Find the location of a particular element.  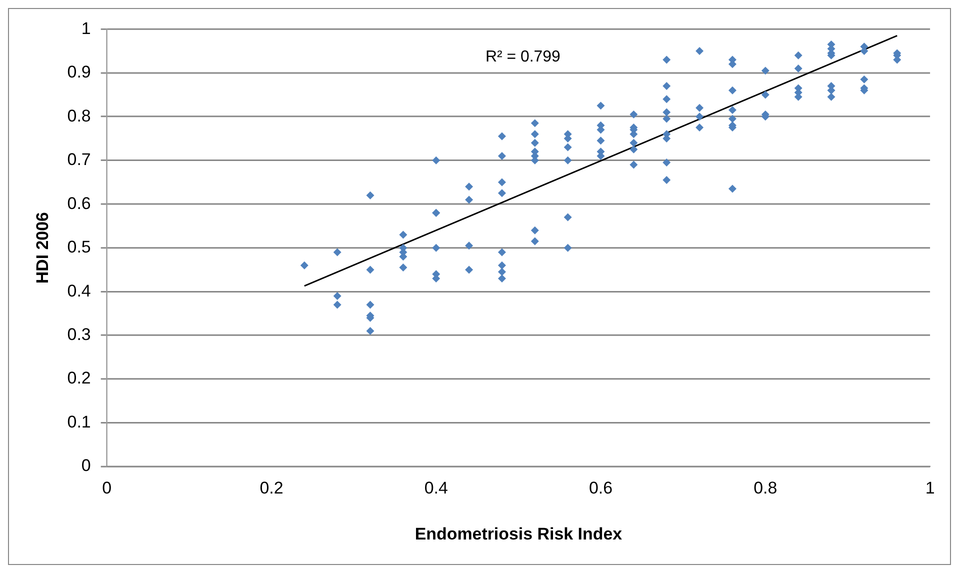

y-tick-label: 0.3 is located at coordinates (79, 334).